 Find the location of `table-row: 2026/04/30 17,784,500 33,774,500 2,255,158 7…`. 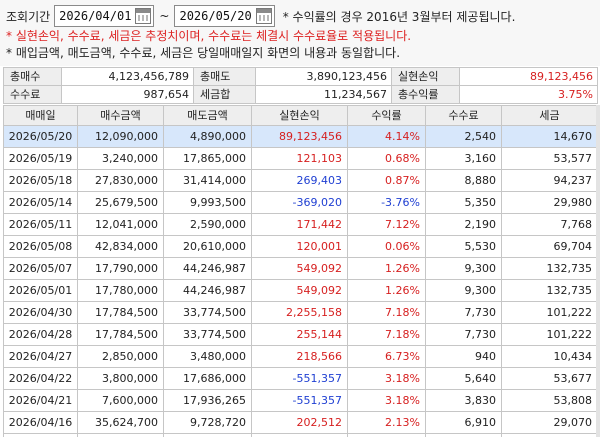

table-row: 2026/04/30 17,784,500 33,774,500 2,255,158 7… is located at coordinates (300, 312).